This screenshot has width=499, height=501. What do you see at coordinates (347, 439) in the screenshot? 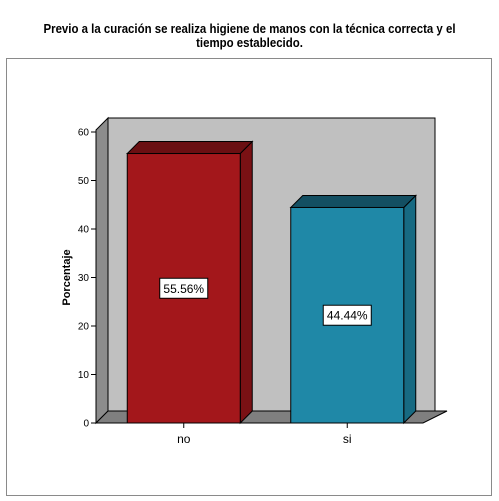
I see `x-tick-label: si` at bounding box center [347, 439].